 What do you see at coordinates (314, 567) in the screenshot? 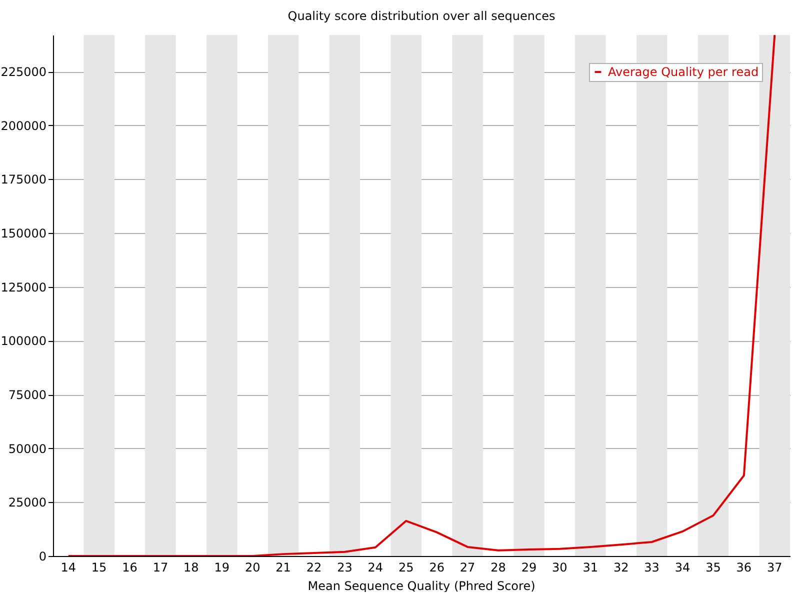
I see `x-tick-label: 22` at bounding box center [314, 567].